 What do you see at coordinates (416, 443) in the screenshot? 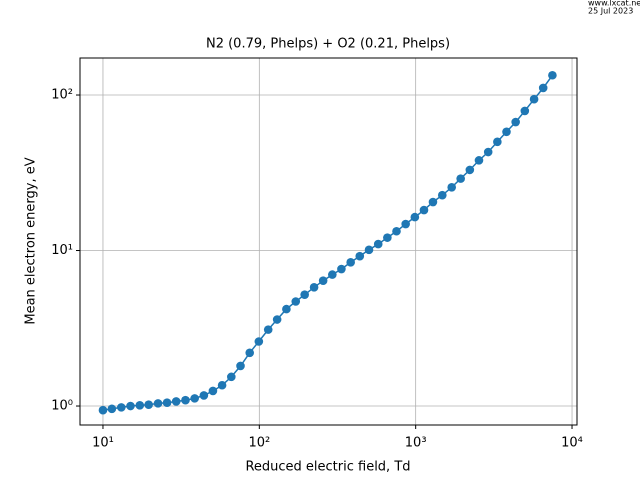
I see `x-tick-label: 10³` at bounding box center [416, 443].